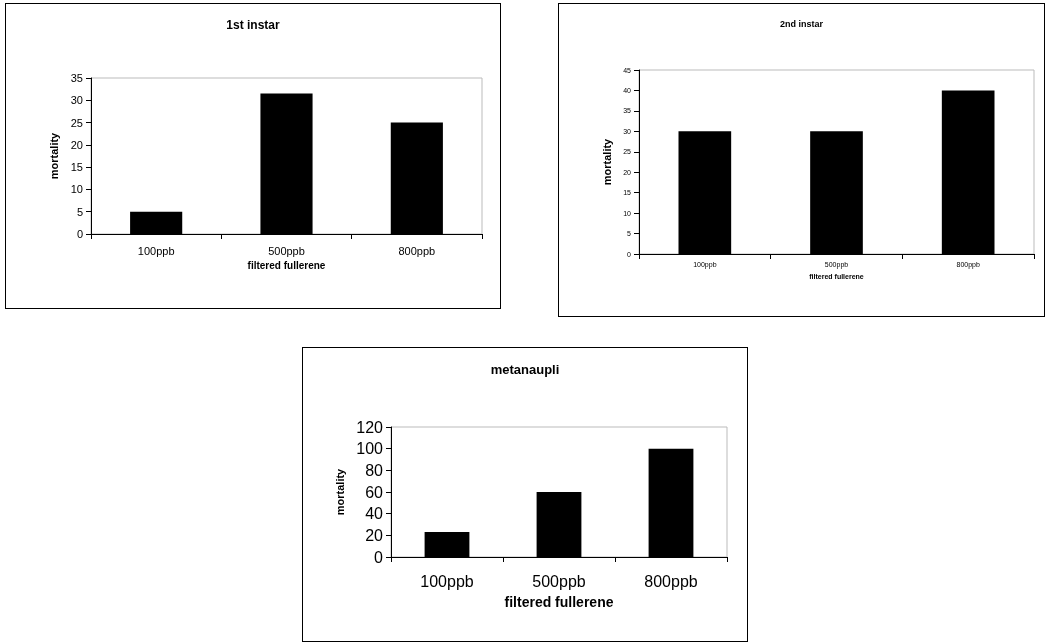  Describe the element at coordinates (76, 122) in the screenshot. I see `y-tick-label: 25` at that location.